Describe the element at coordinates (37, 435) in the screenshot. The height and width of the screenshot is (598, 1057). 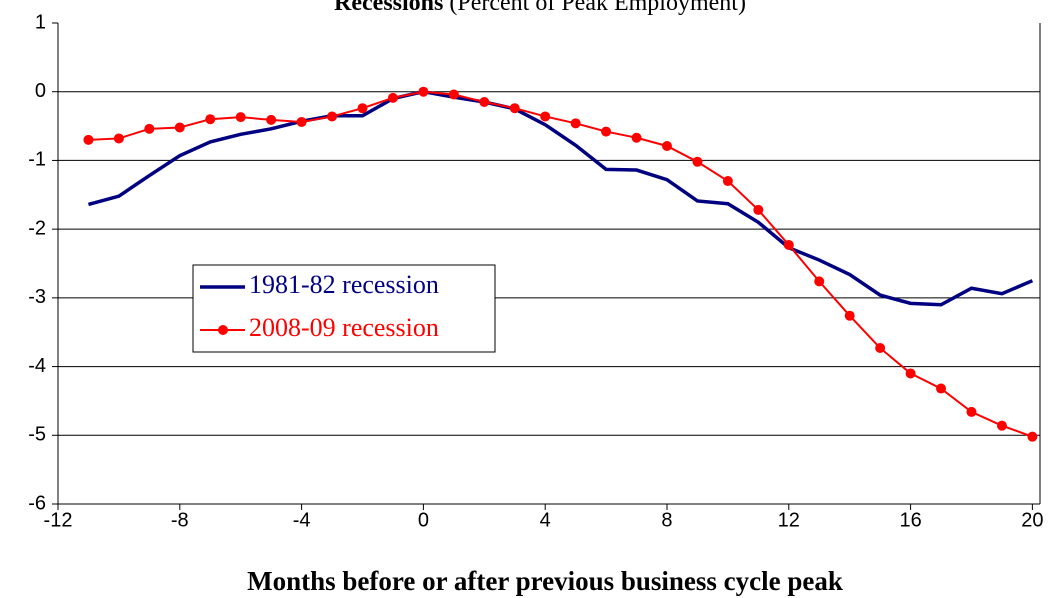
I see `y-tick-label: -5` at that location.